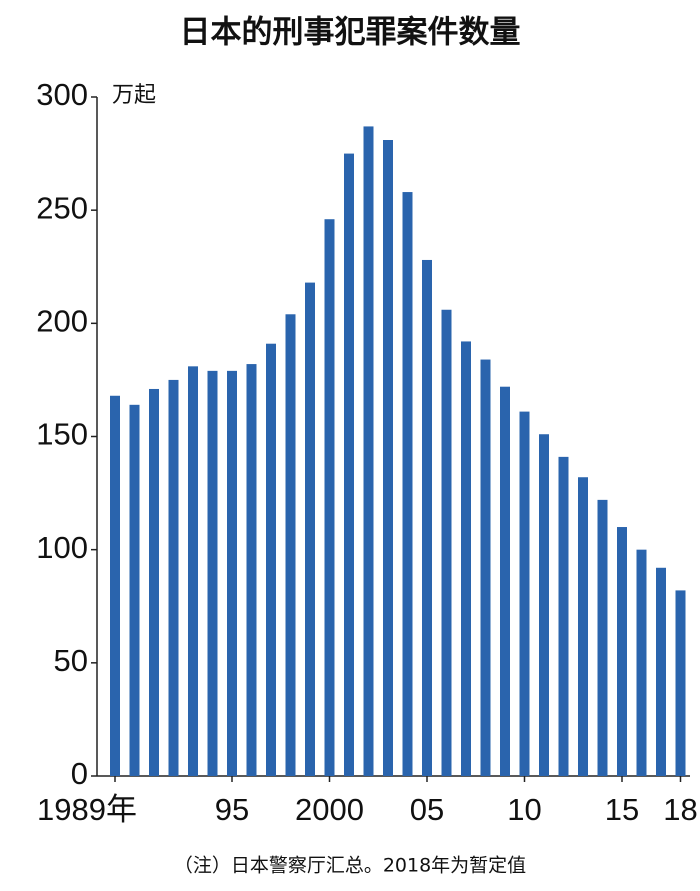 The height and width of the screenshot is (891, 700). What do you see at coordinates (232, 809) in the screenshot?
I see `x-tick-label: 95` at bounding box center [232, 809].